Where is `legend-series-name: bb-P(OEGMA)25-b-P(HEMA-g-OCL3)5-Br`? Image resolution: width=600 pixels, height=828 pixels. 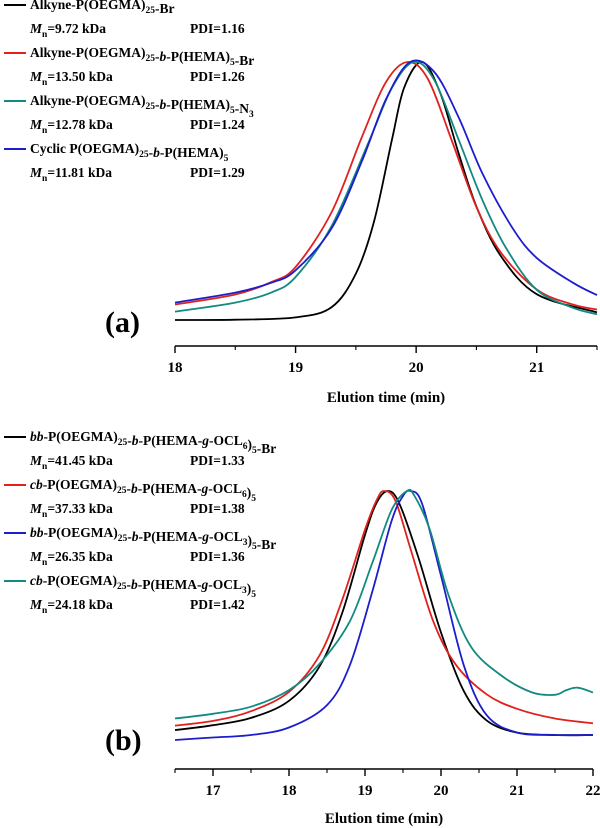 legend-series-name: bb-P(OEGMA)25-b-P(HEMA-g-OCL3)5-Br is located at coordinates (153, 538).